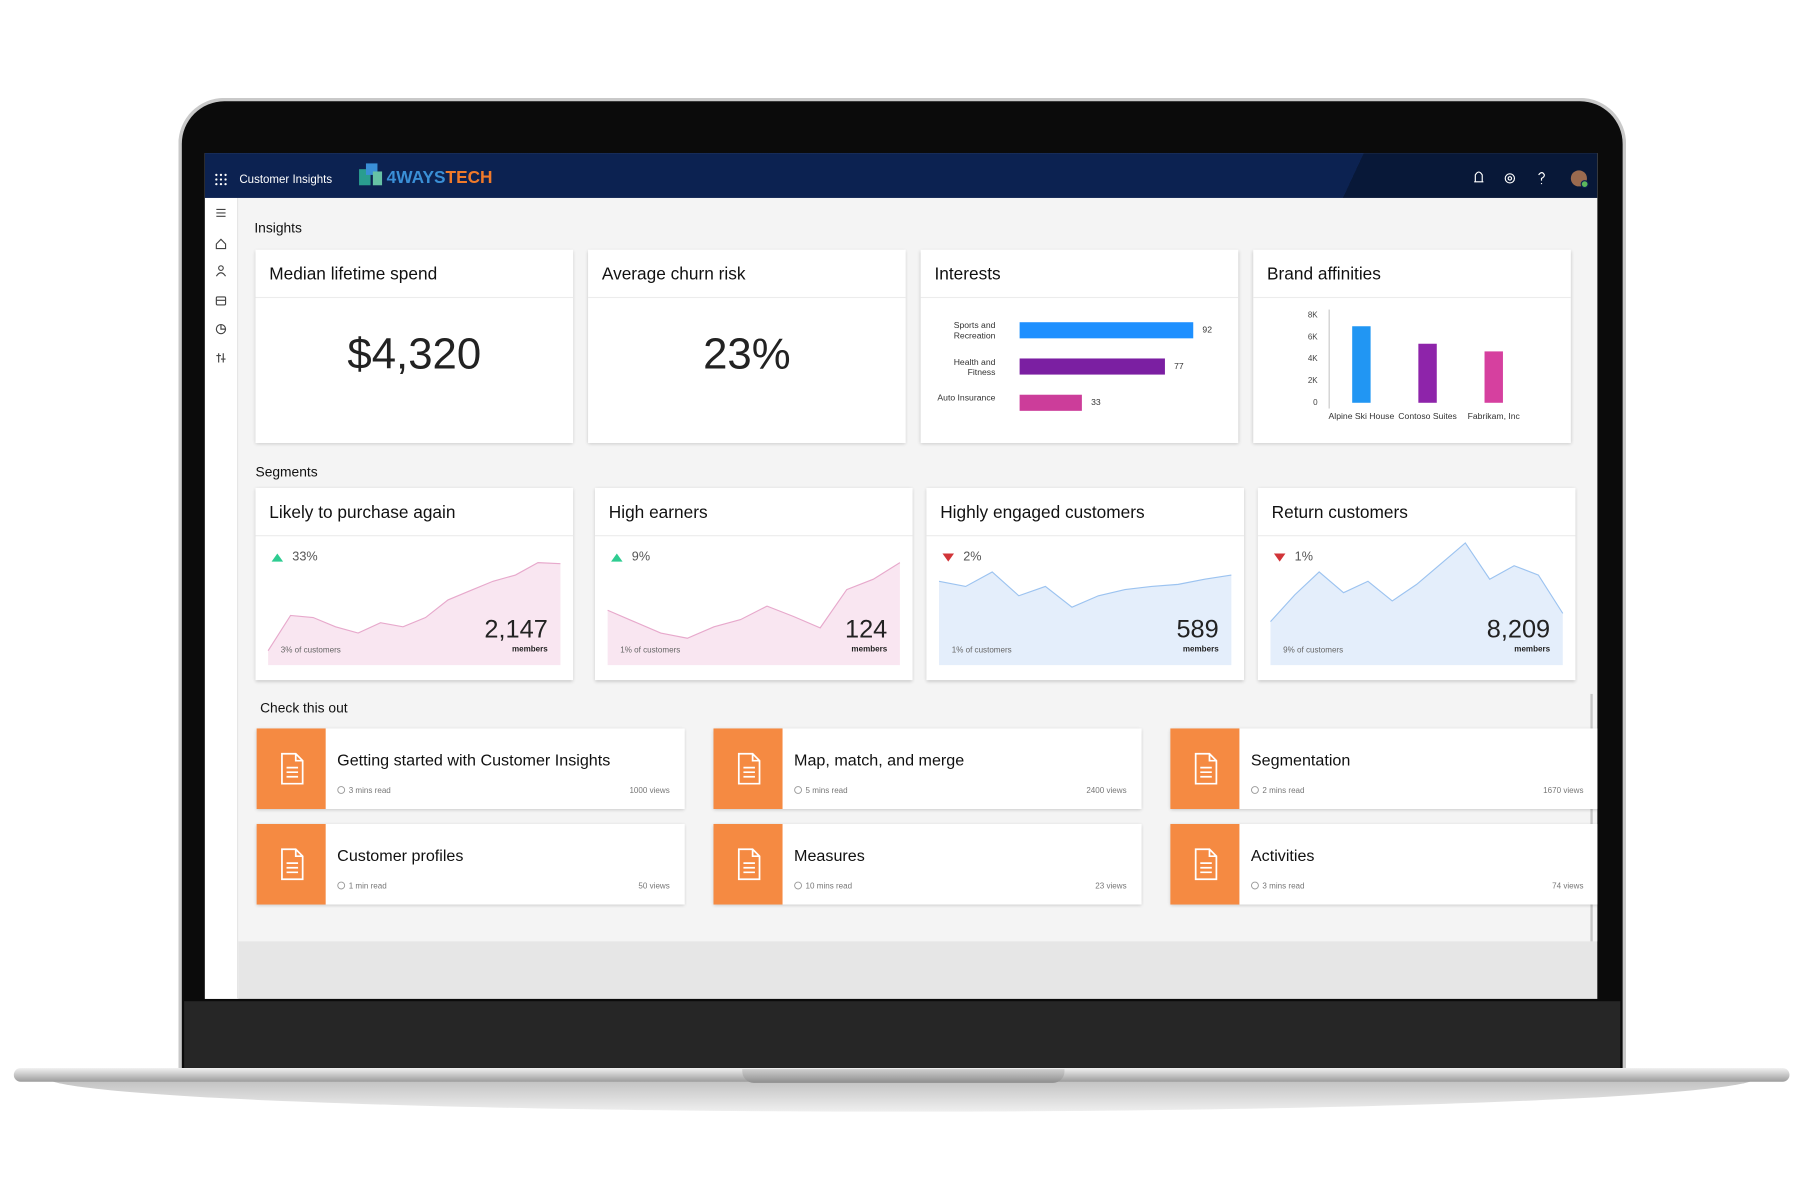 Image resolution: width=1801 pixels, height=1200 pixels. Describe the element at coordinates (1405, 359) in the screenshot. I see `brand-chart: 0 2K 4K 6K 8K` at that location.